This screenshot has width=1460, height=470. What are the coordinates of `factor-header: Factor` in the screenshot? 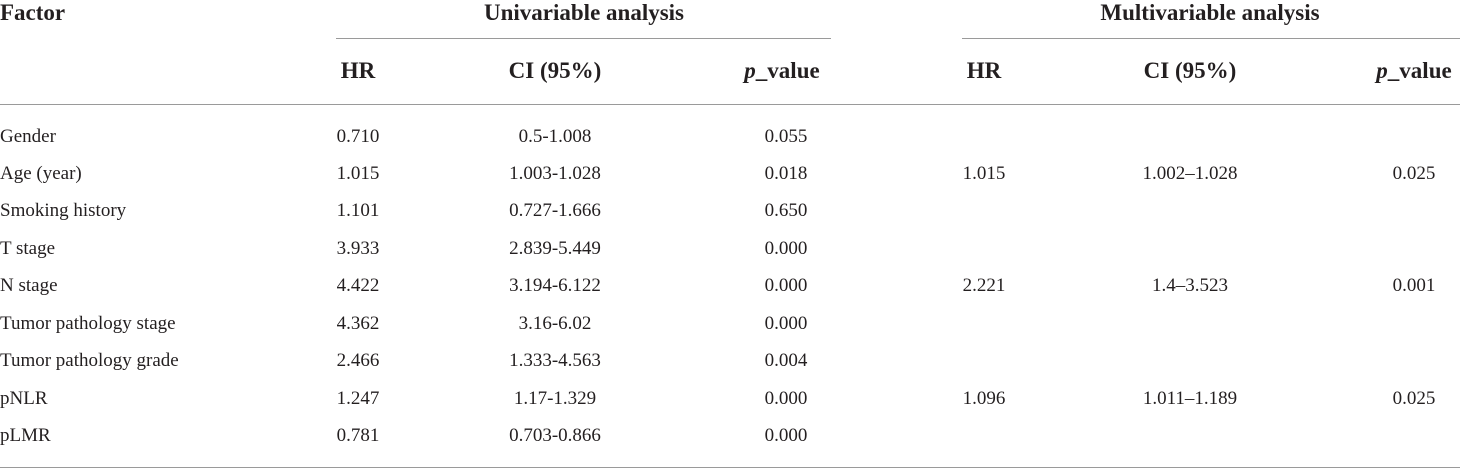 It's located at (33, 12).